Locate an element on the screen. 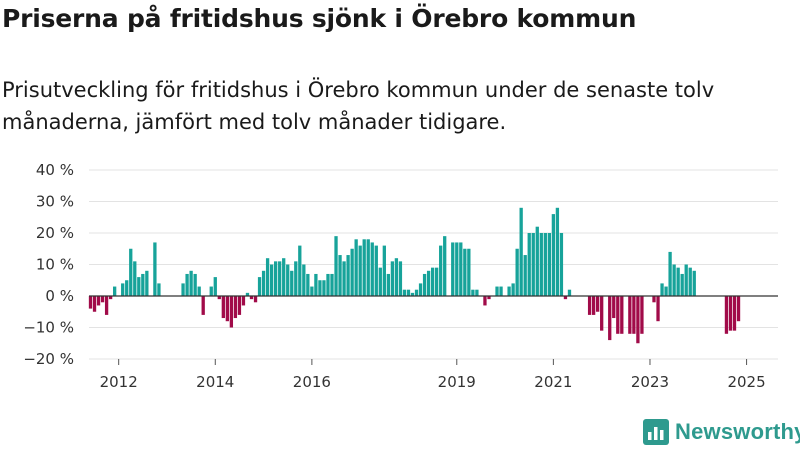 The image size is (800, 450). y-tick-label: −20 % is located at coordinates (48, 359).